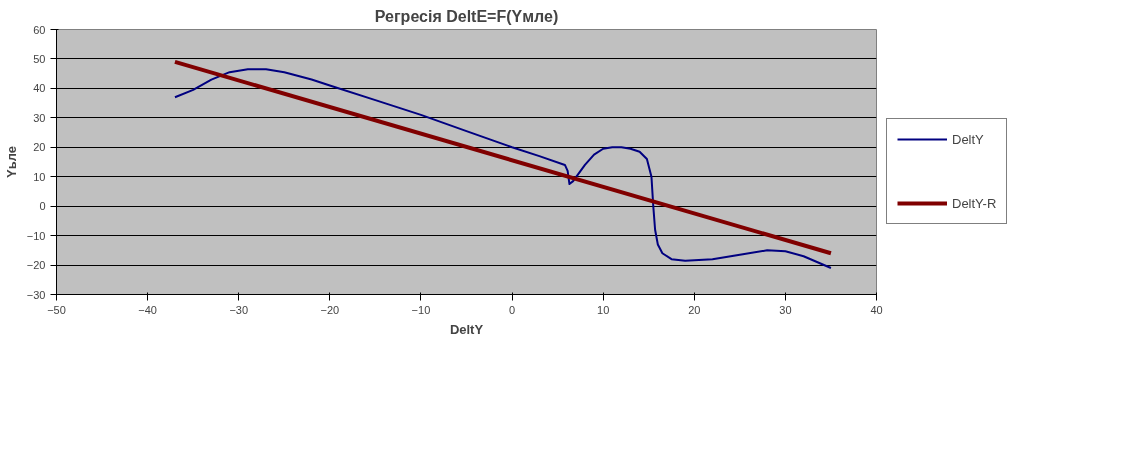  Describe the element at coordinates (876, 309) in the screenshot. I see `x-tick-label: 40` at that location.